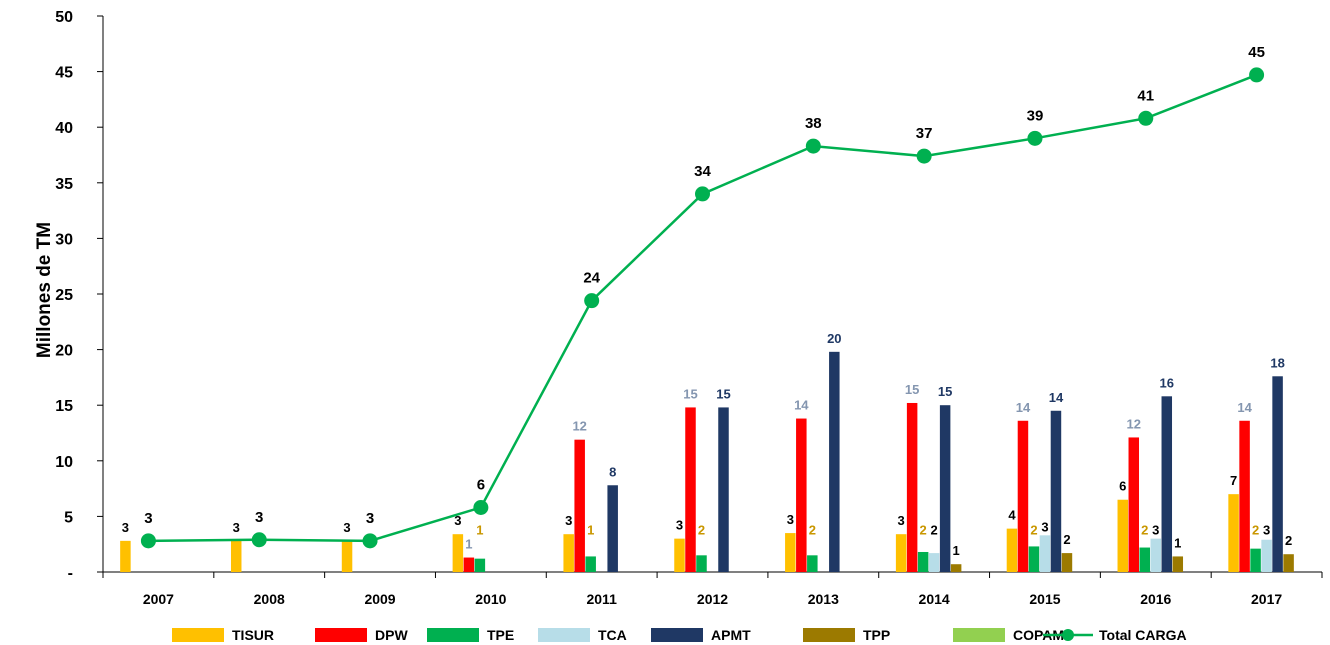 Image resolution: width=1330 pixels, height=645 pixels. Describe the element at coordinates (924, 133) in the screenshot. I see `total-carga-label: 37` at that location.